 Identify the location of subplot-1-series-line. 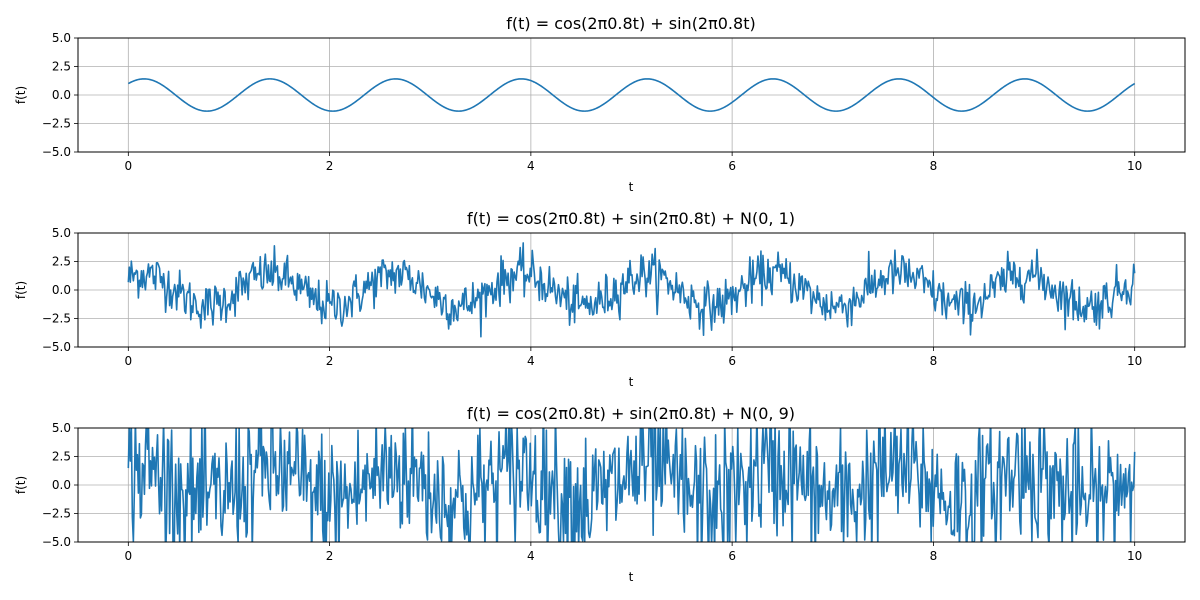
(631, 95).